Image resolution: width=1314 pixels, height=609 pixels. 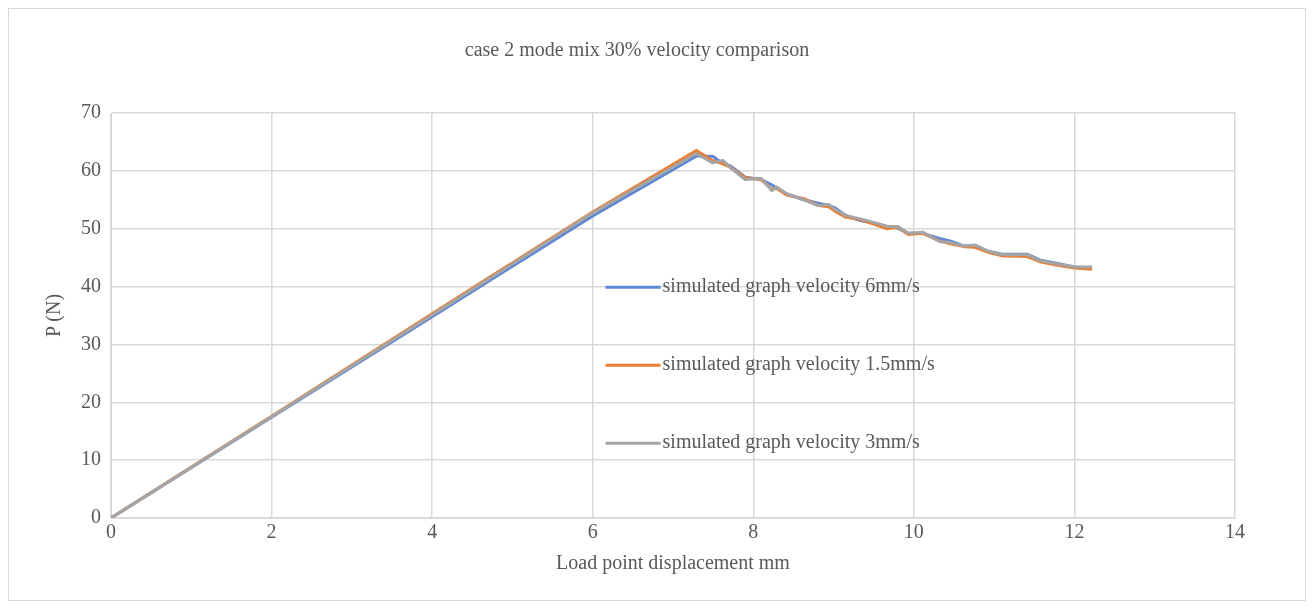 I want to click on x-axis-title: Load point displacement mm, so click(x=673, y=563).